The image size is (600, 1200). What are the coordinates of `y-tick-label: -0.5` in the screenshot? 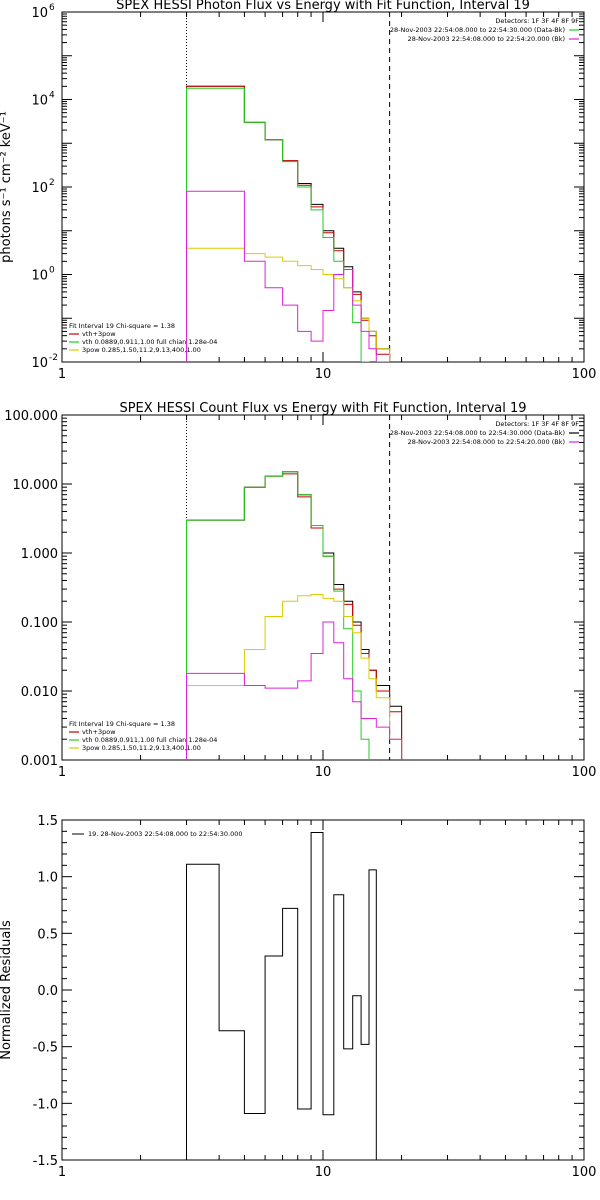 It's located at (45, 1048).